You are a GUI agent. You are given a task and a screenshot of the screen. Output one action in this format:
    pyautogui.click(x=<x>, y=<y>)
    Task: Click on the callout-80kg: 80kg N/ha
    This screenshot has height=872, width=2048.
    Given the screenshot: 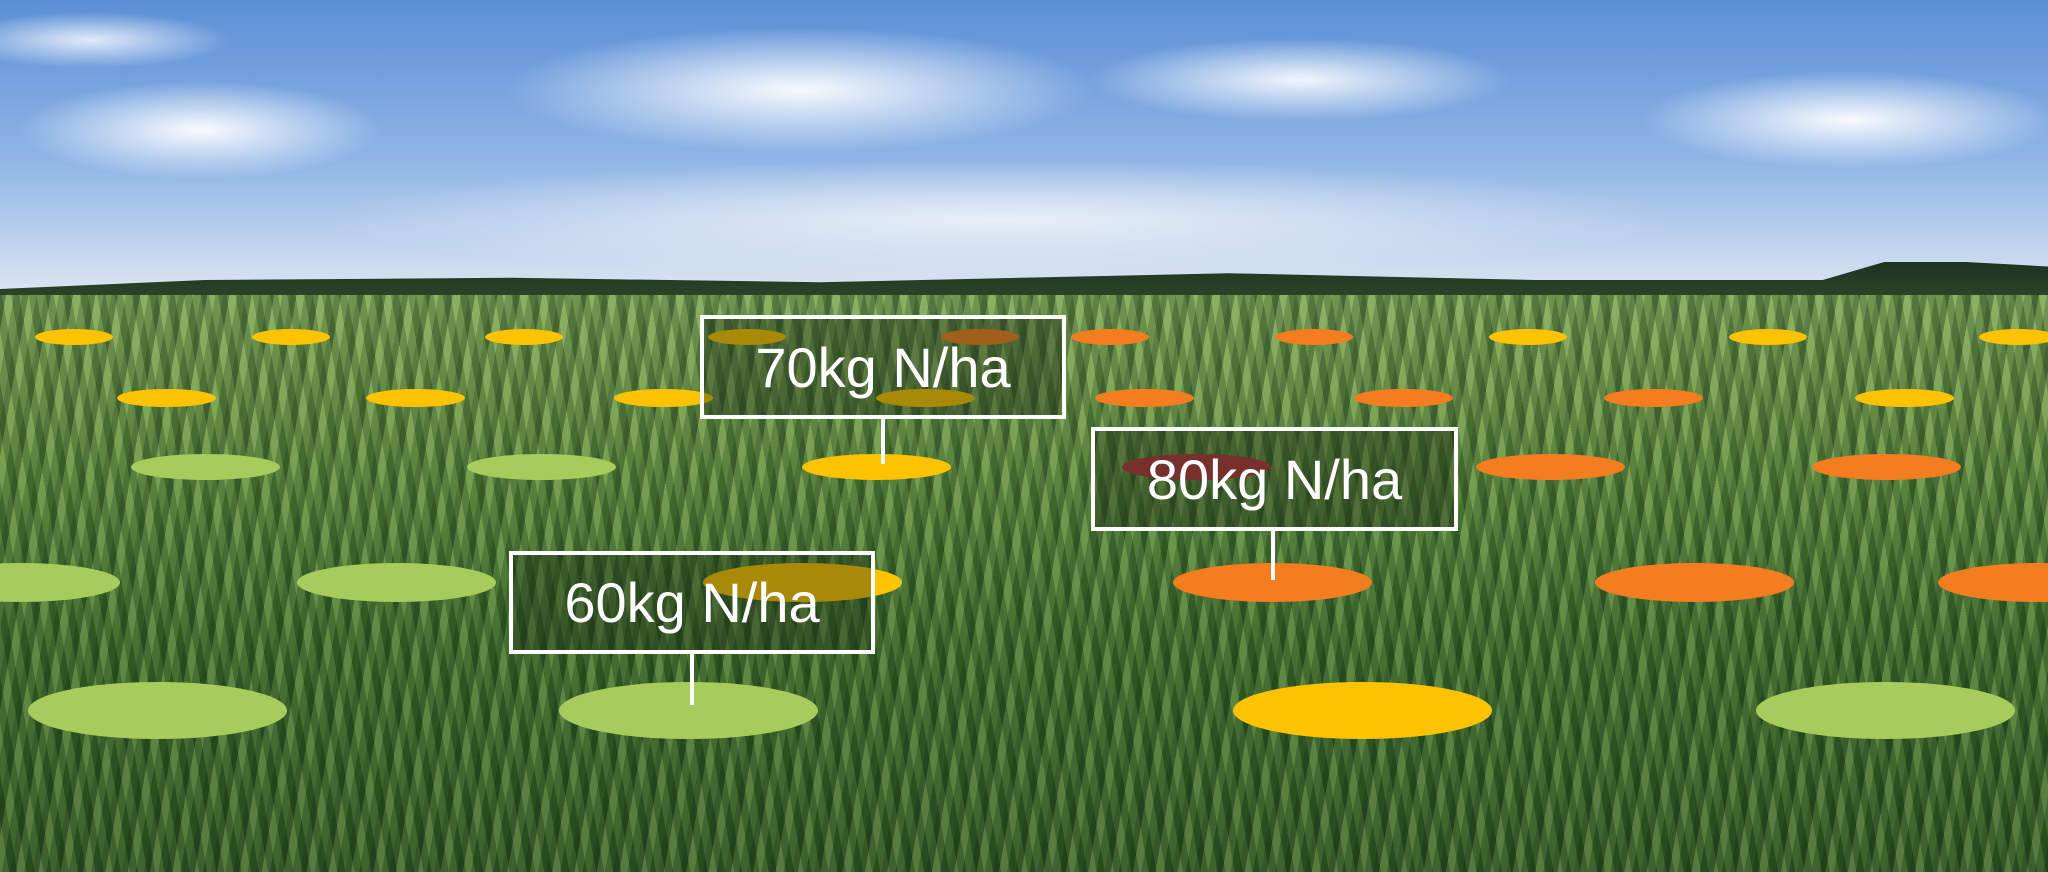 What is the action you would take?
    pyautogui.click(x=1274, y=479)
    